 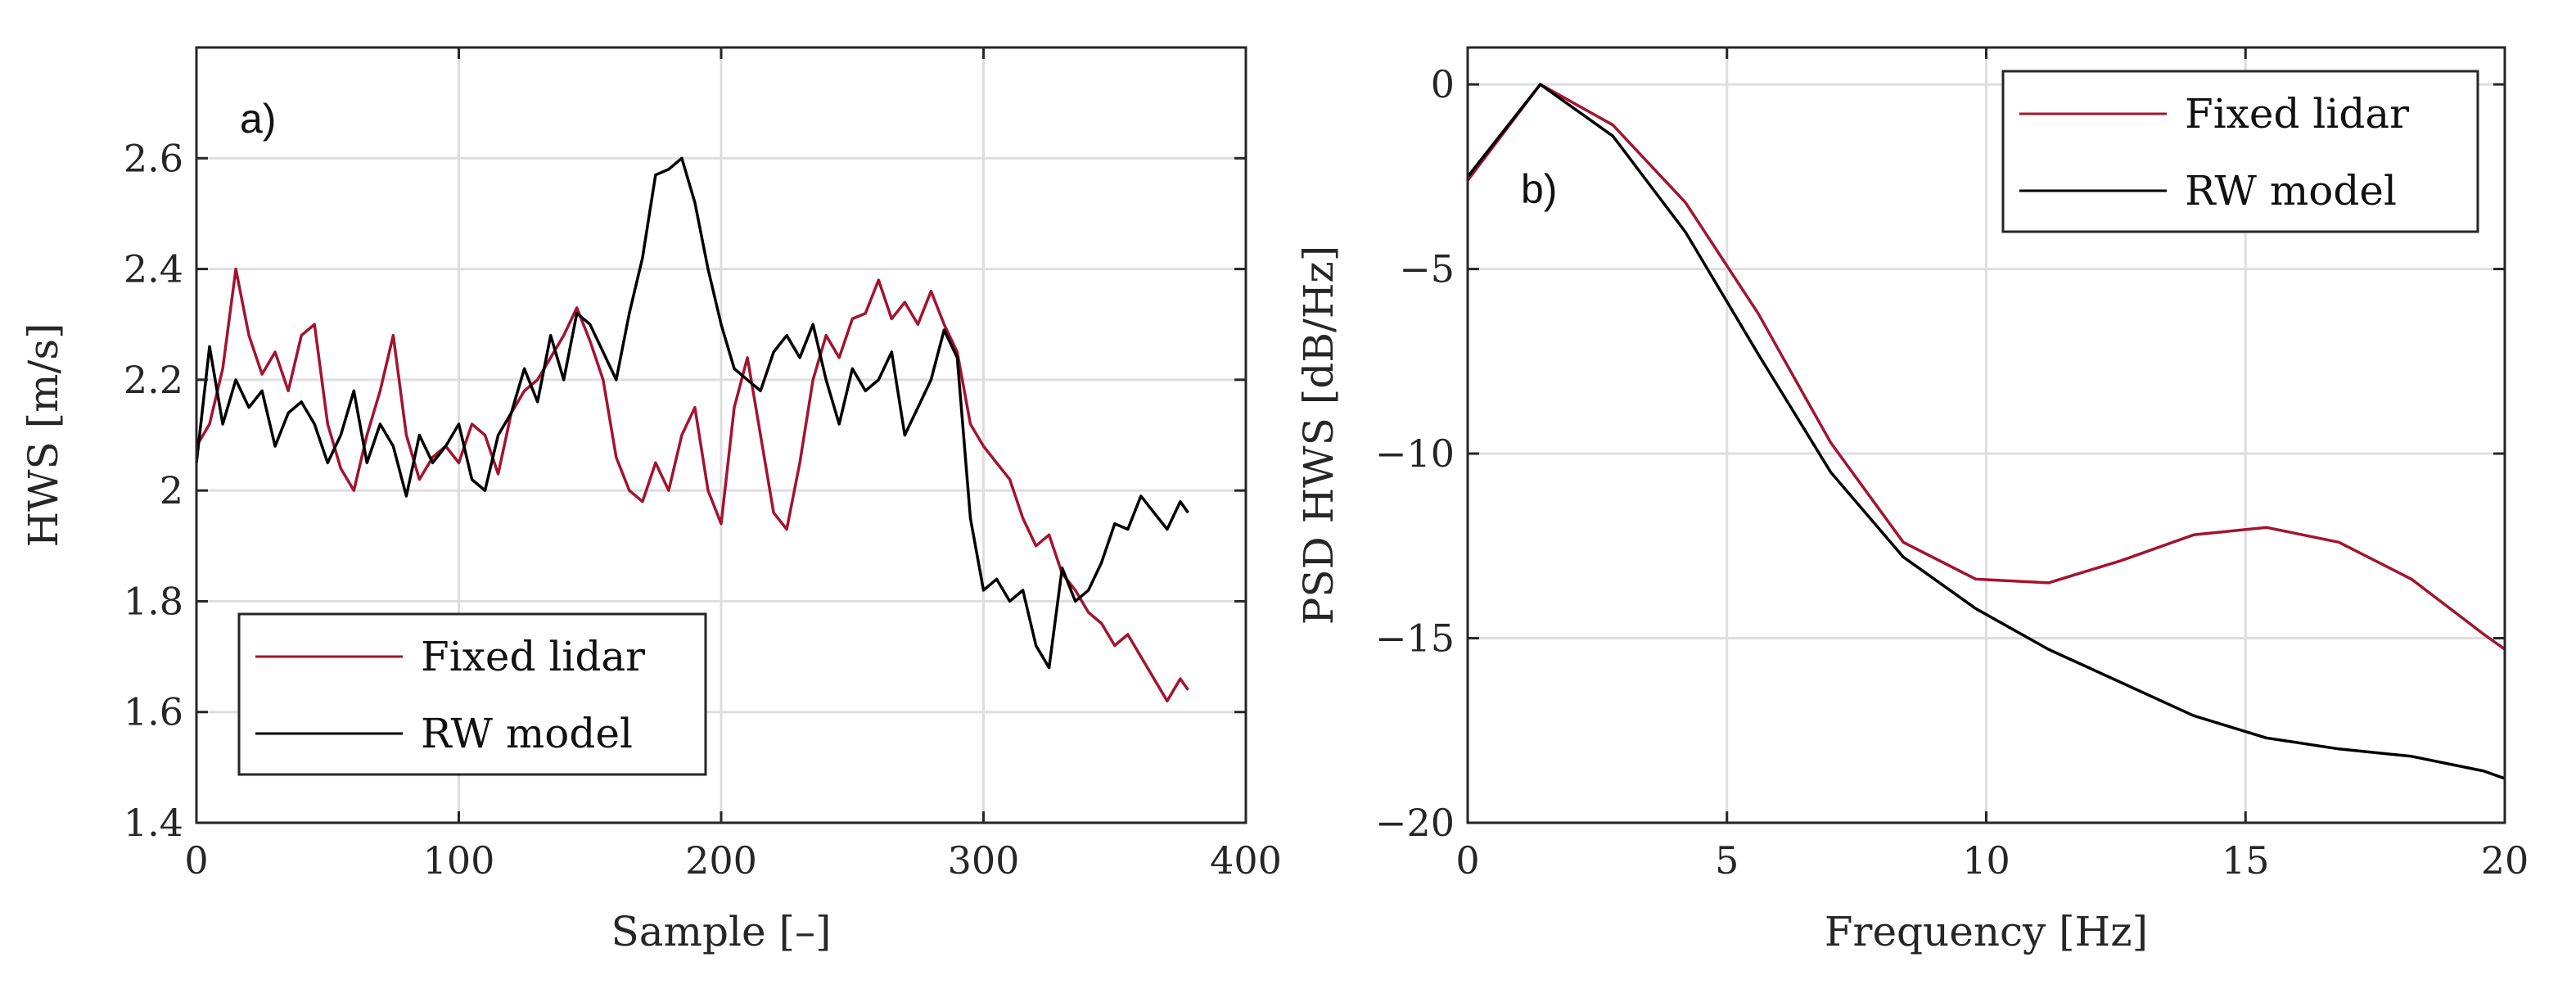 I want to click on legend-box-b, so click(x=2240, y=151).